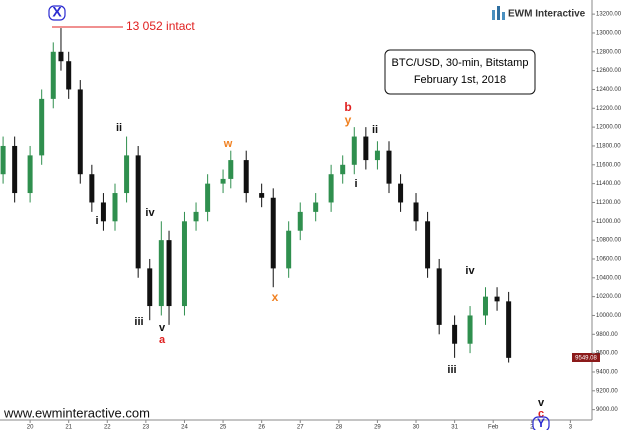 This screenshot has height=430, width=625. What do you see at coordinates (608, 165) in the screenshot?
I see `y-tick-label: 11600.00` at bounding box center [608, 165].